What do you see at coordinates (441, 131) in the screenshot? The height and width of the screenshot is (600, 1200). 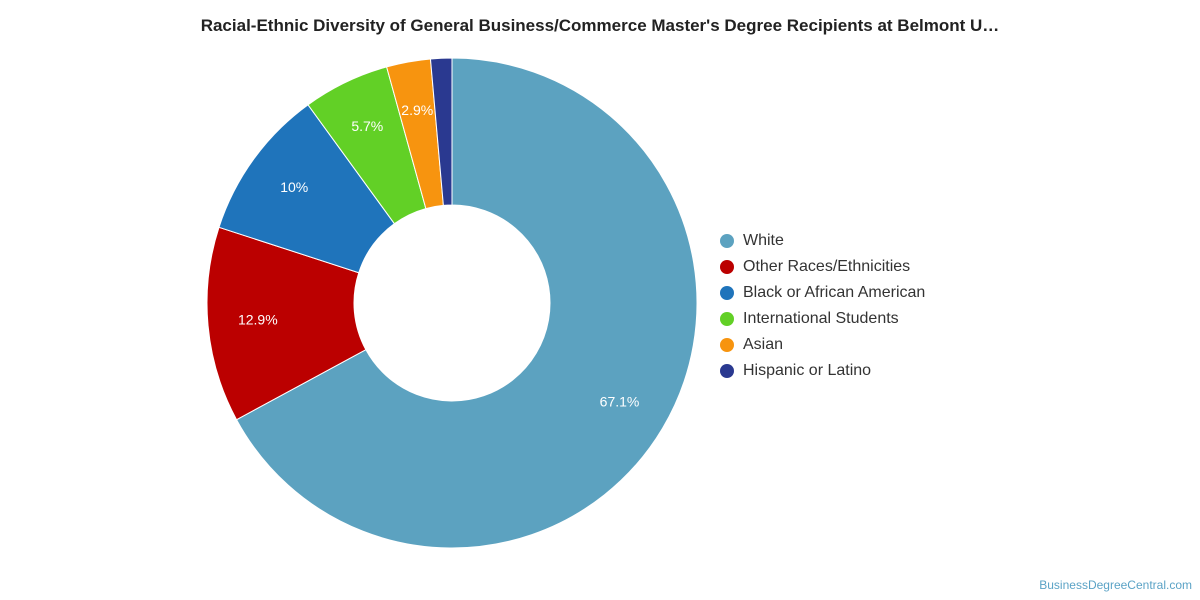 I see `slice-hispanic-or-latino` at bounding box center [441, 131].